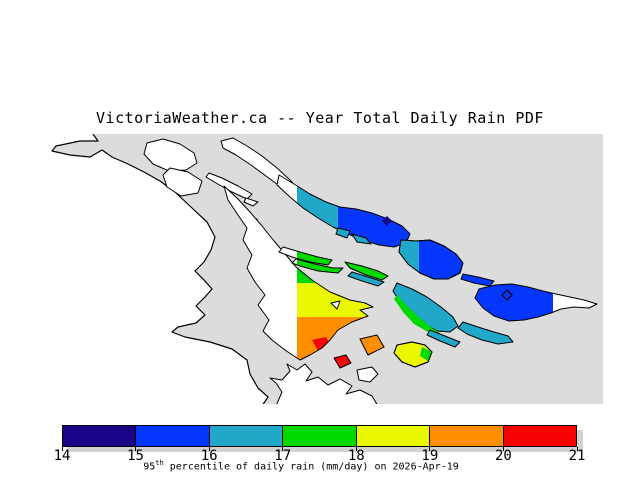 The width and height of the screenshot is (640, 480). I want to click on station-marker-open-diamond, so click(507, 295).